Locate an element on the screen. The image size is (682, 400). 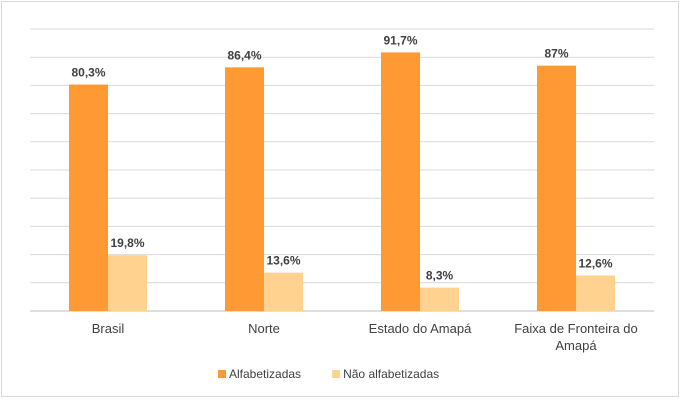
legend-label-alfabetizadas: Alfabetizadas is located at coordinates (265, 374).